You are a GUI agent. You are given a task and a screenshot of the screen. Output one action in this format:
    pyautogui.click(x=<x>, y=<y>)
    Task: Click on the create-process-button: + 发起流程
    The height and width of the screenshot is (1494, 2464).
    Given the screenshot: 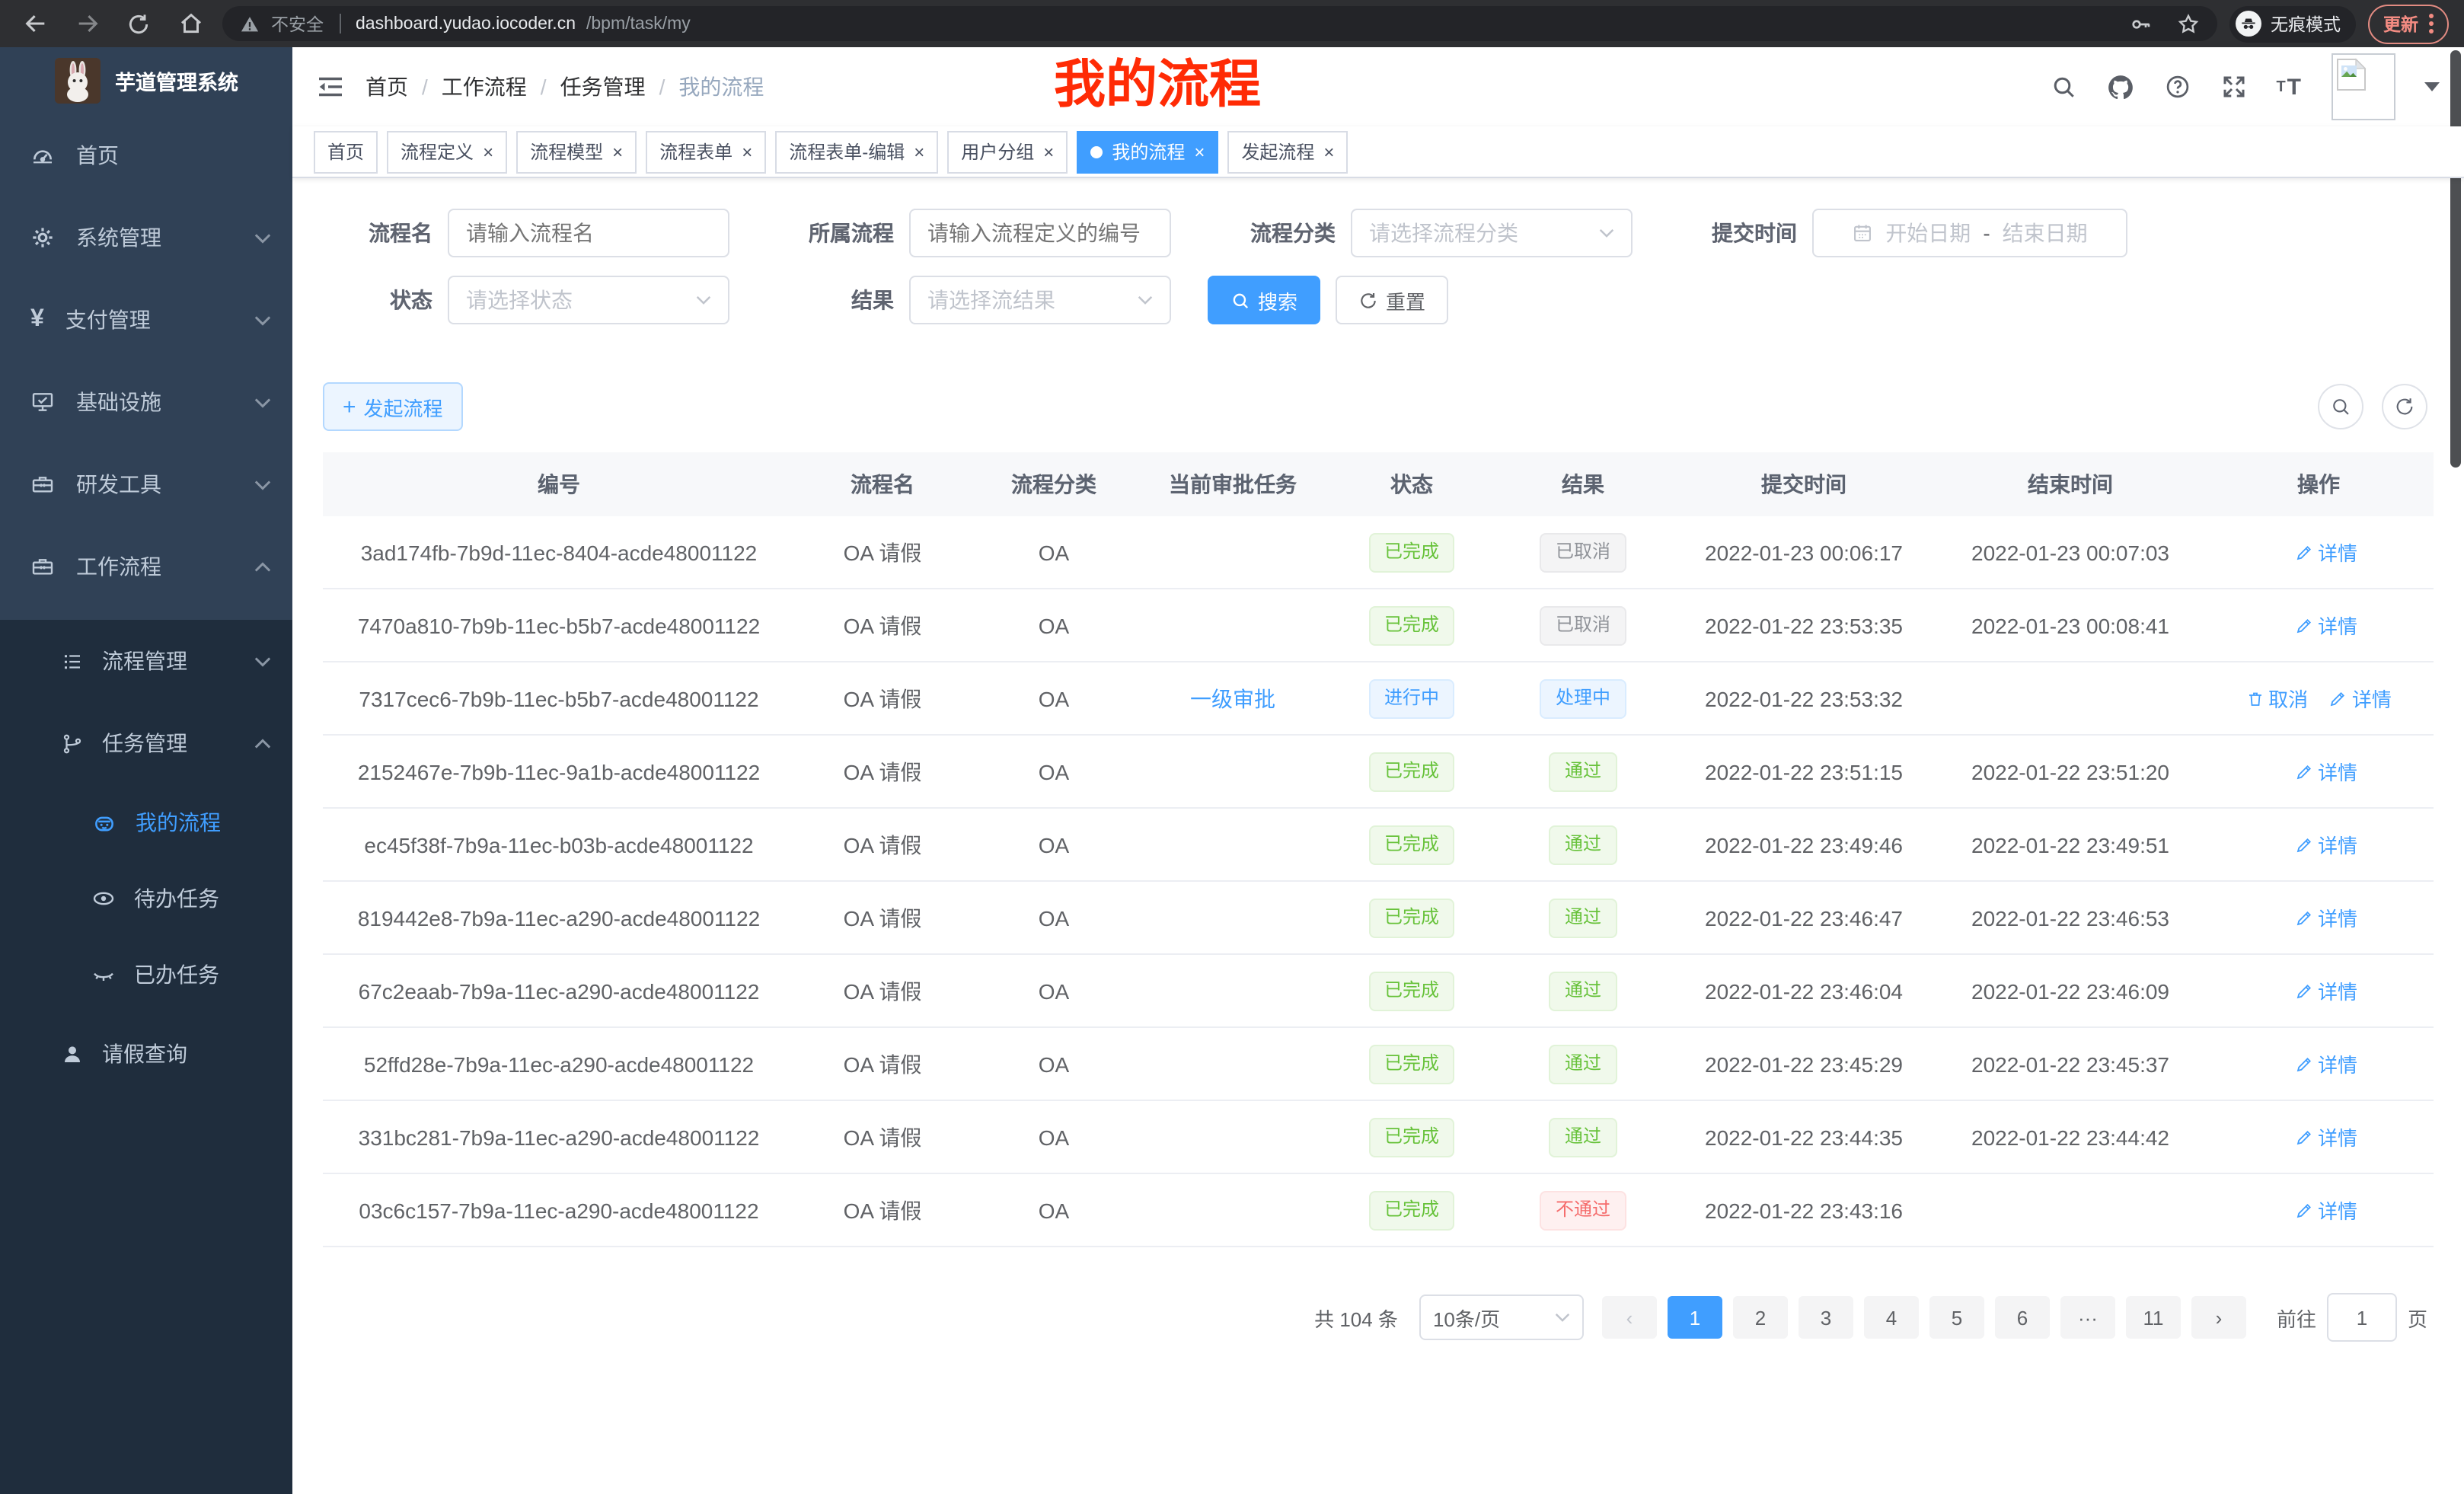 What is the action you would take?
    pyautogui.click(x=393, y=406)
    